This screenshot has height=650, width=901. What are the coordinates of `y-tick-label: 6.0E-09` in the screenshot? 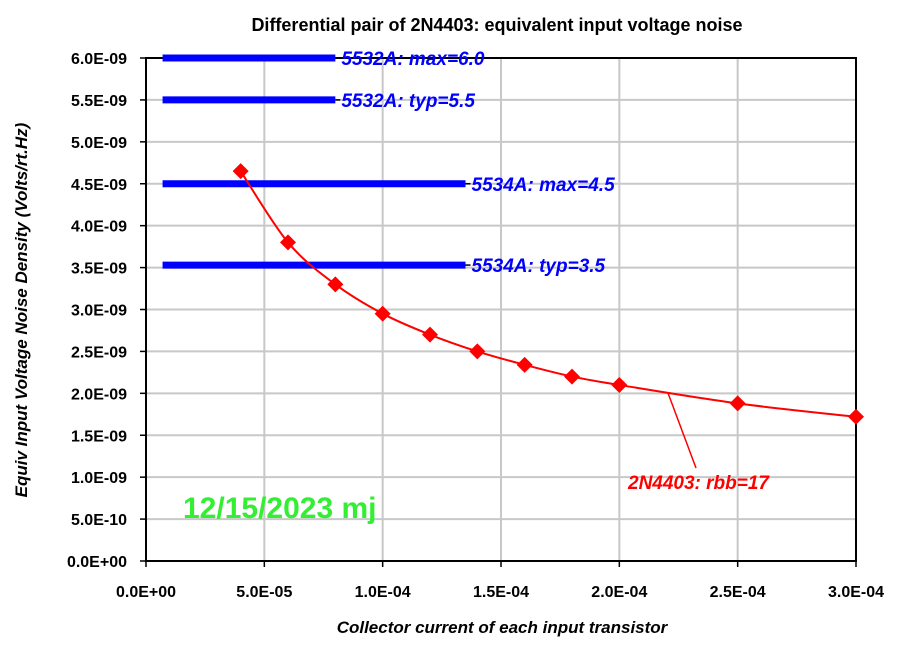 It's located at (99, 59).